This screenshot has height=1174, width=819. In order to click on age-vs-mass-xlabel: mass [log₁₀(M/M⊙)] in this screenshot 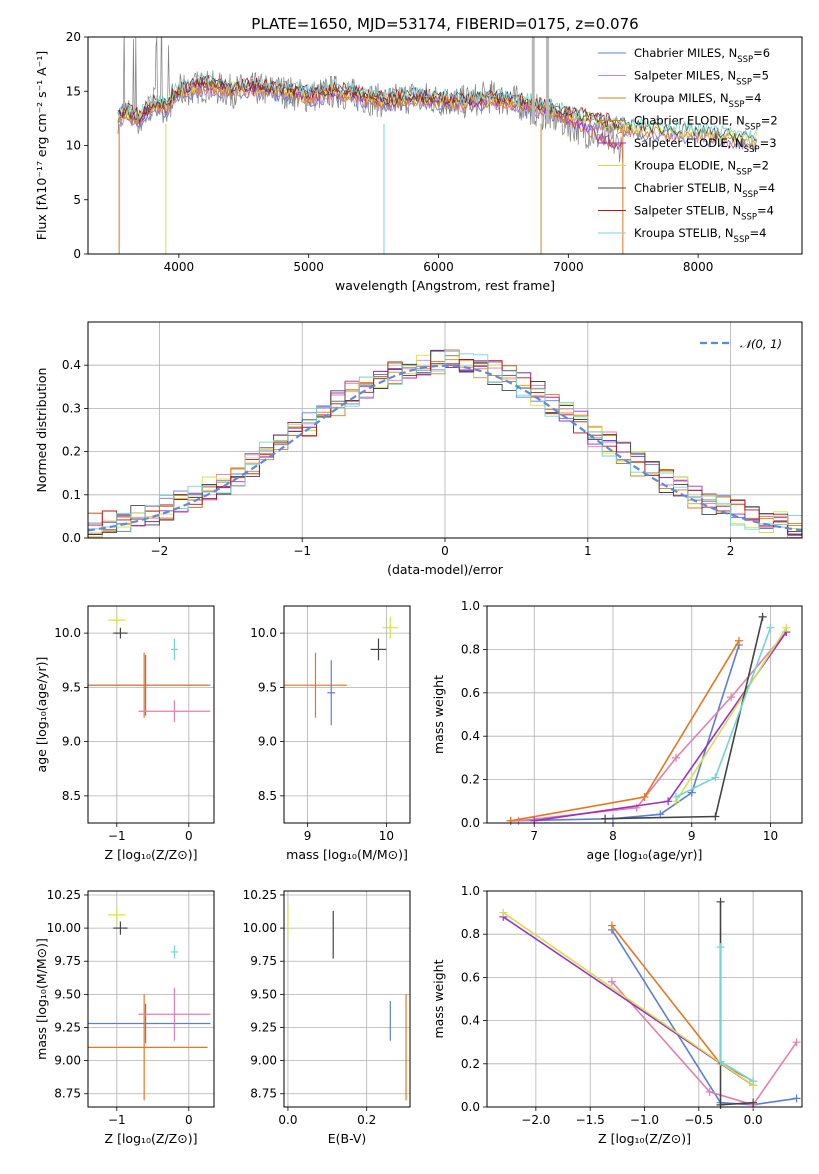, I will do `click(347, 854)`.